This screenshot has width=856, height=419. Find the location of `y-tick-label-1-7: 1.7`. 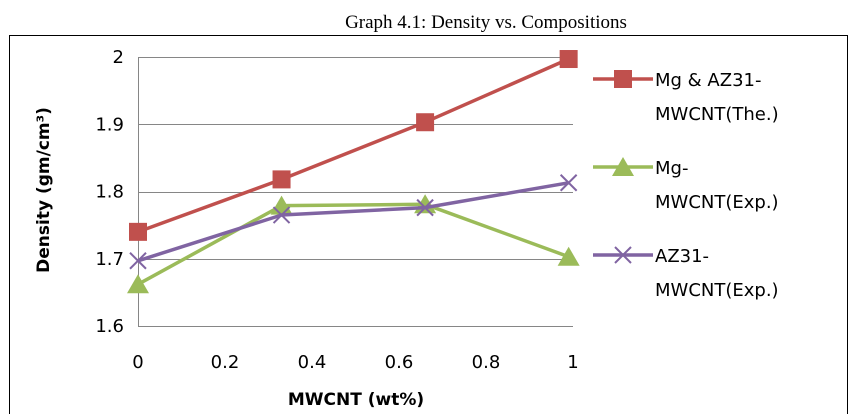

y-tick-label-1-7: 1.7 is located at coordinates (109, 259).